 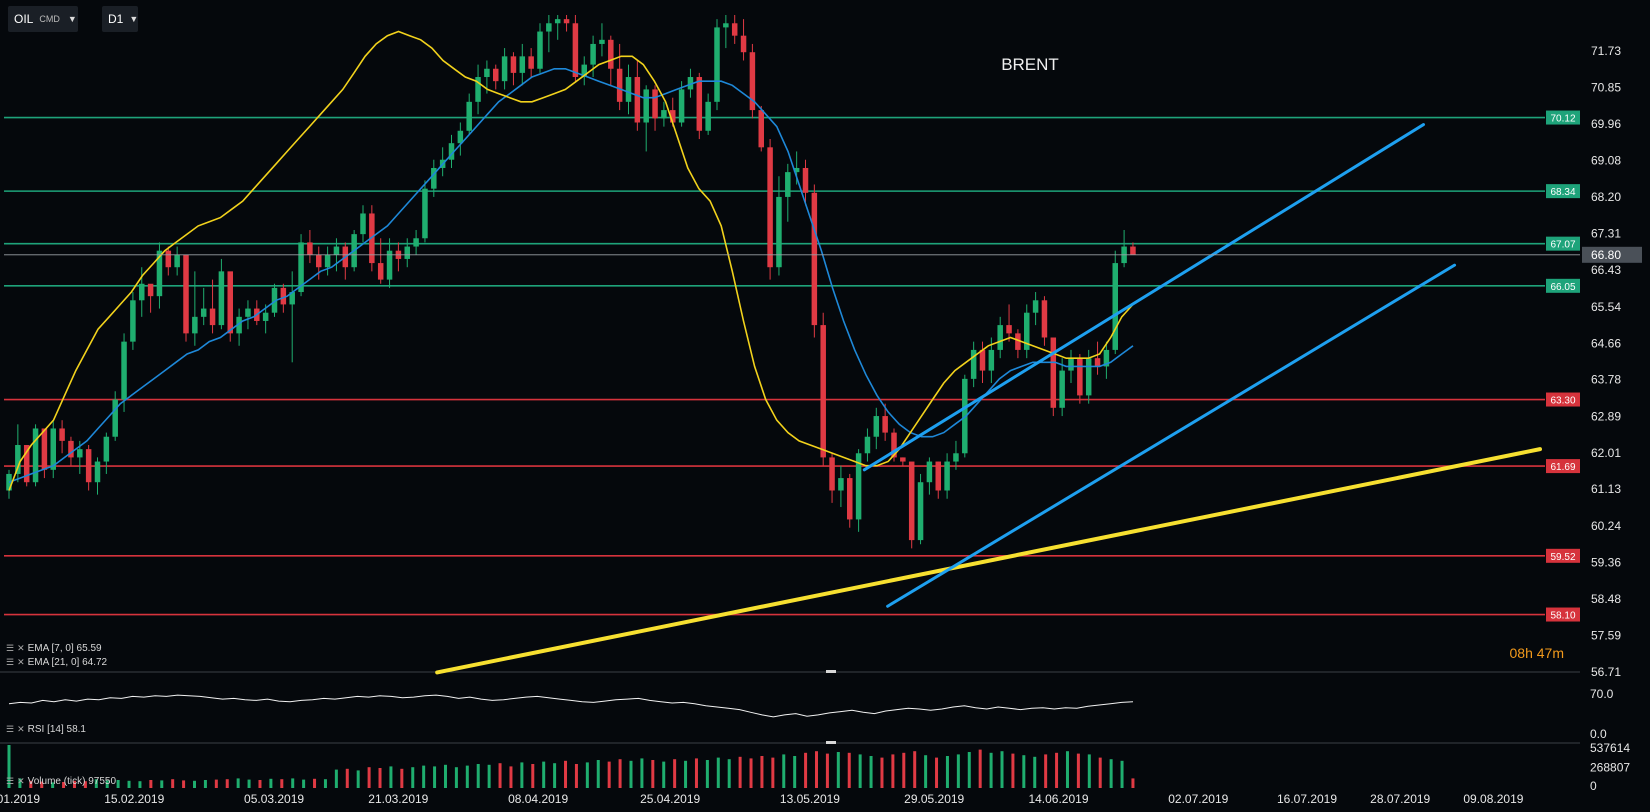 What do you see at coordinates (46, 729) in the screenshot?
I see `rsi-legend: ☰ ✕ RSI [14] 58.1` at bounding box center [46, 729].